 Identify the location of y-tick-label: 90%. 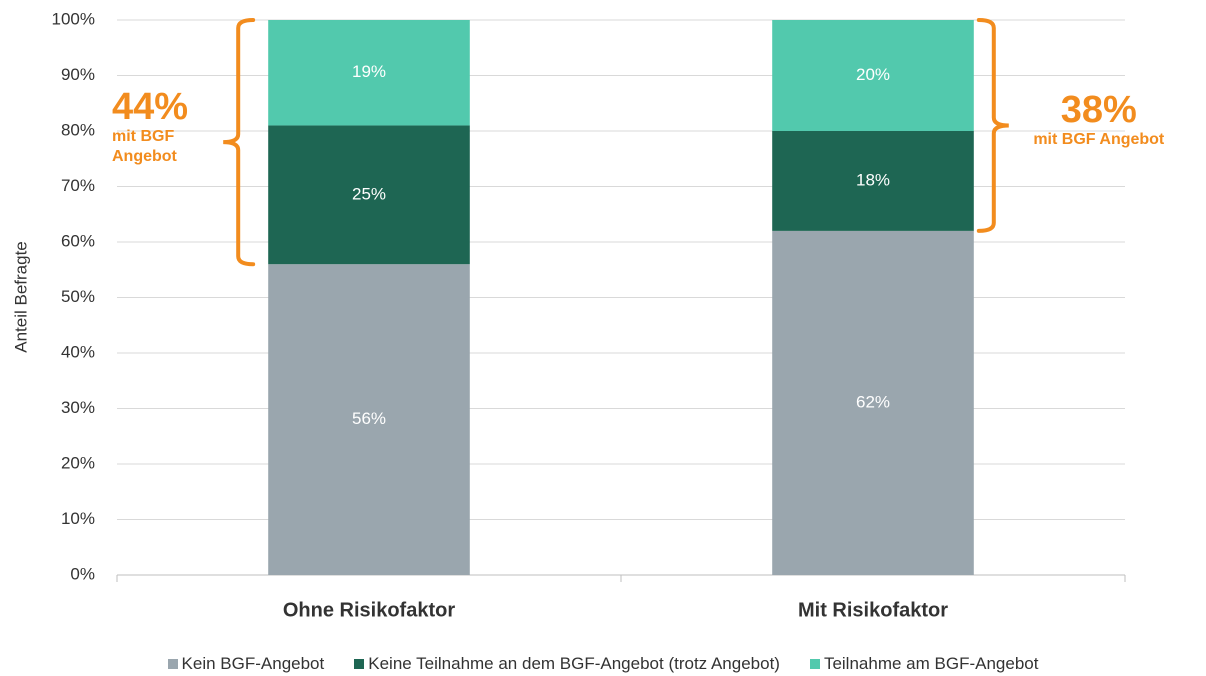
(78, 74).